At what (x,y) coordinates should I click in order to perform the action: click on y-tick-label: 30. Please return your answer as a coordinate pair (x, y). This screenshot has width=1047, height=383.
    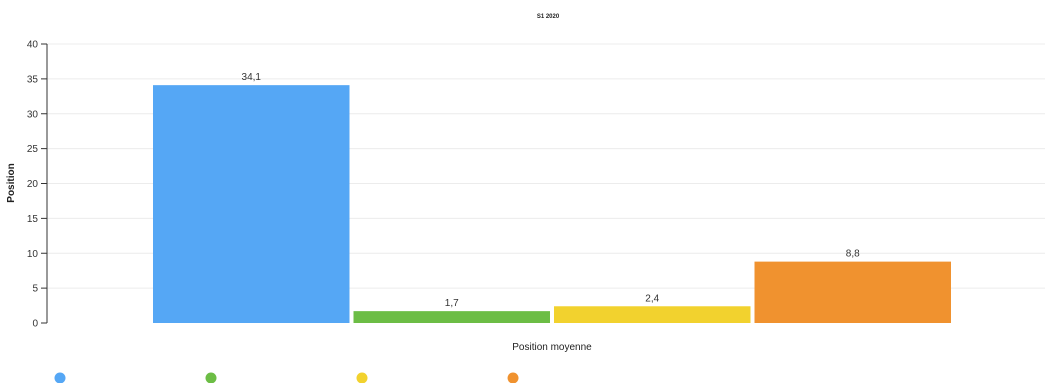
    Looking at the image, I should click on (33, 114).